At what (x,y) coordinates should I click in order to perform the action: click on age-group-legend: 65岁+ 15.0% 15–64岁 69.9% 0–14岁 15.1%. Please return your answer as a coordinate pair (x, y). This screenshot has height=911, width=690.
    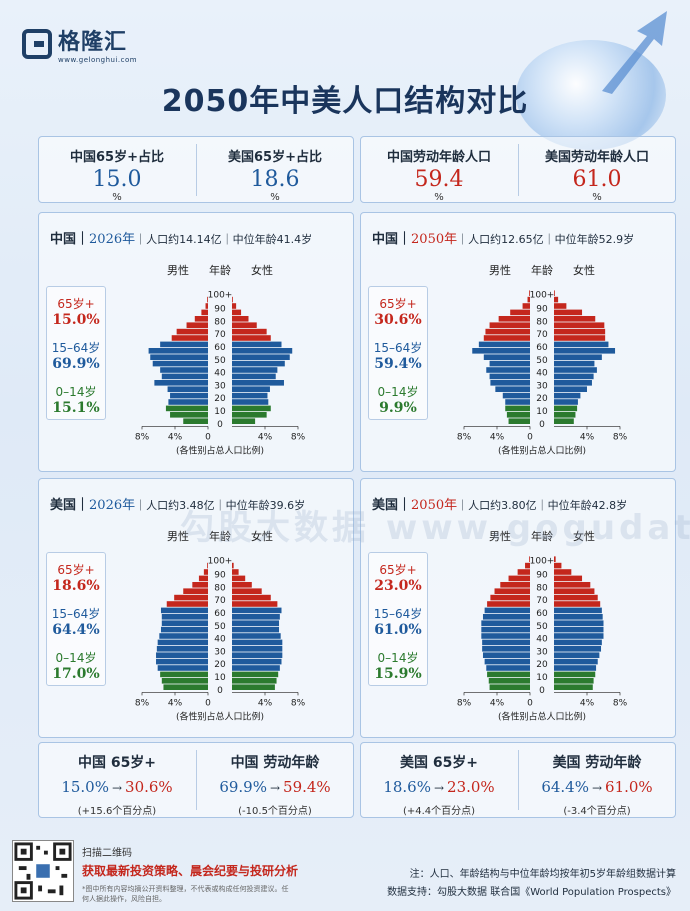
    Looking at the image, I should click on (76, 353).